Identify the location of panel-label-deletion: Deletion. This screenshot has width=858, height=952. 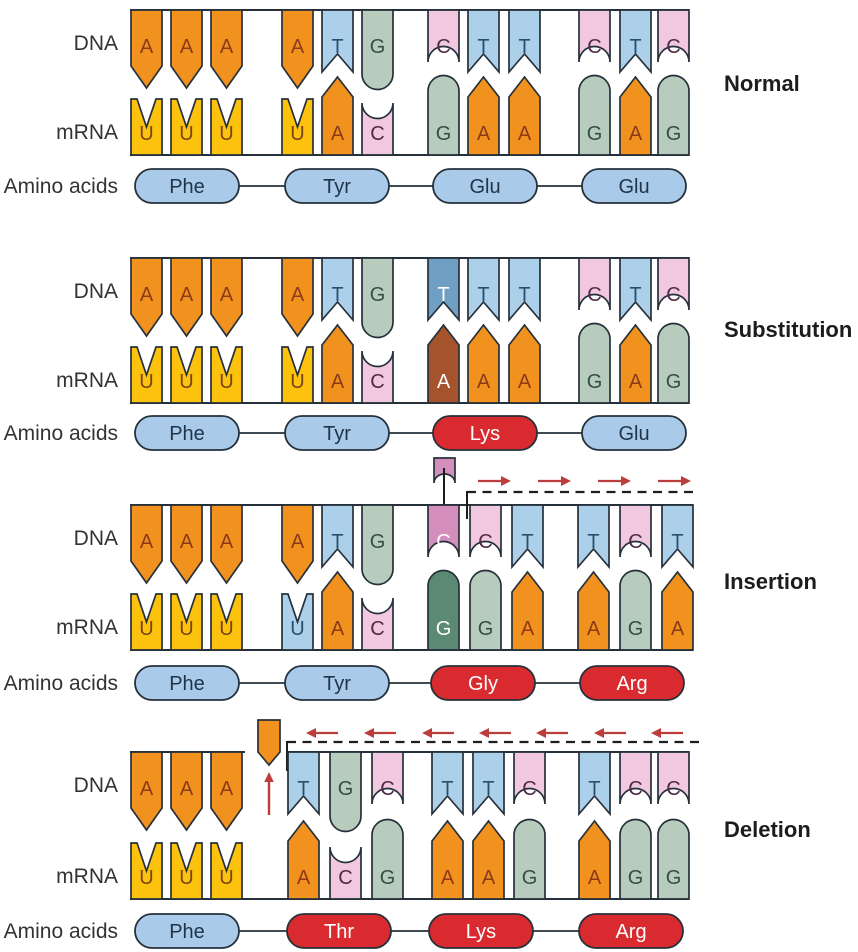
(767, 829).